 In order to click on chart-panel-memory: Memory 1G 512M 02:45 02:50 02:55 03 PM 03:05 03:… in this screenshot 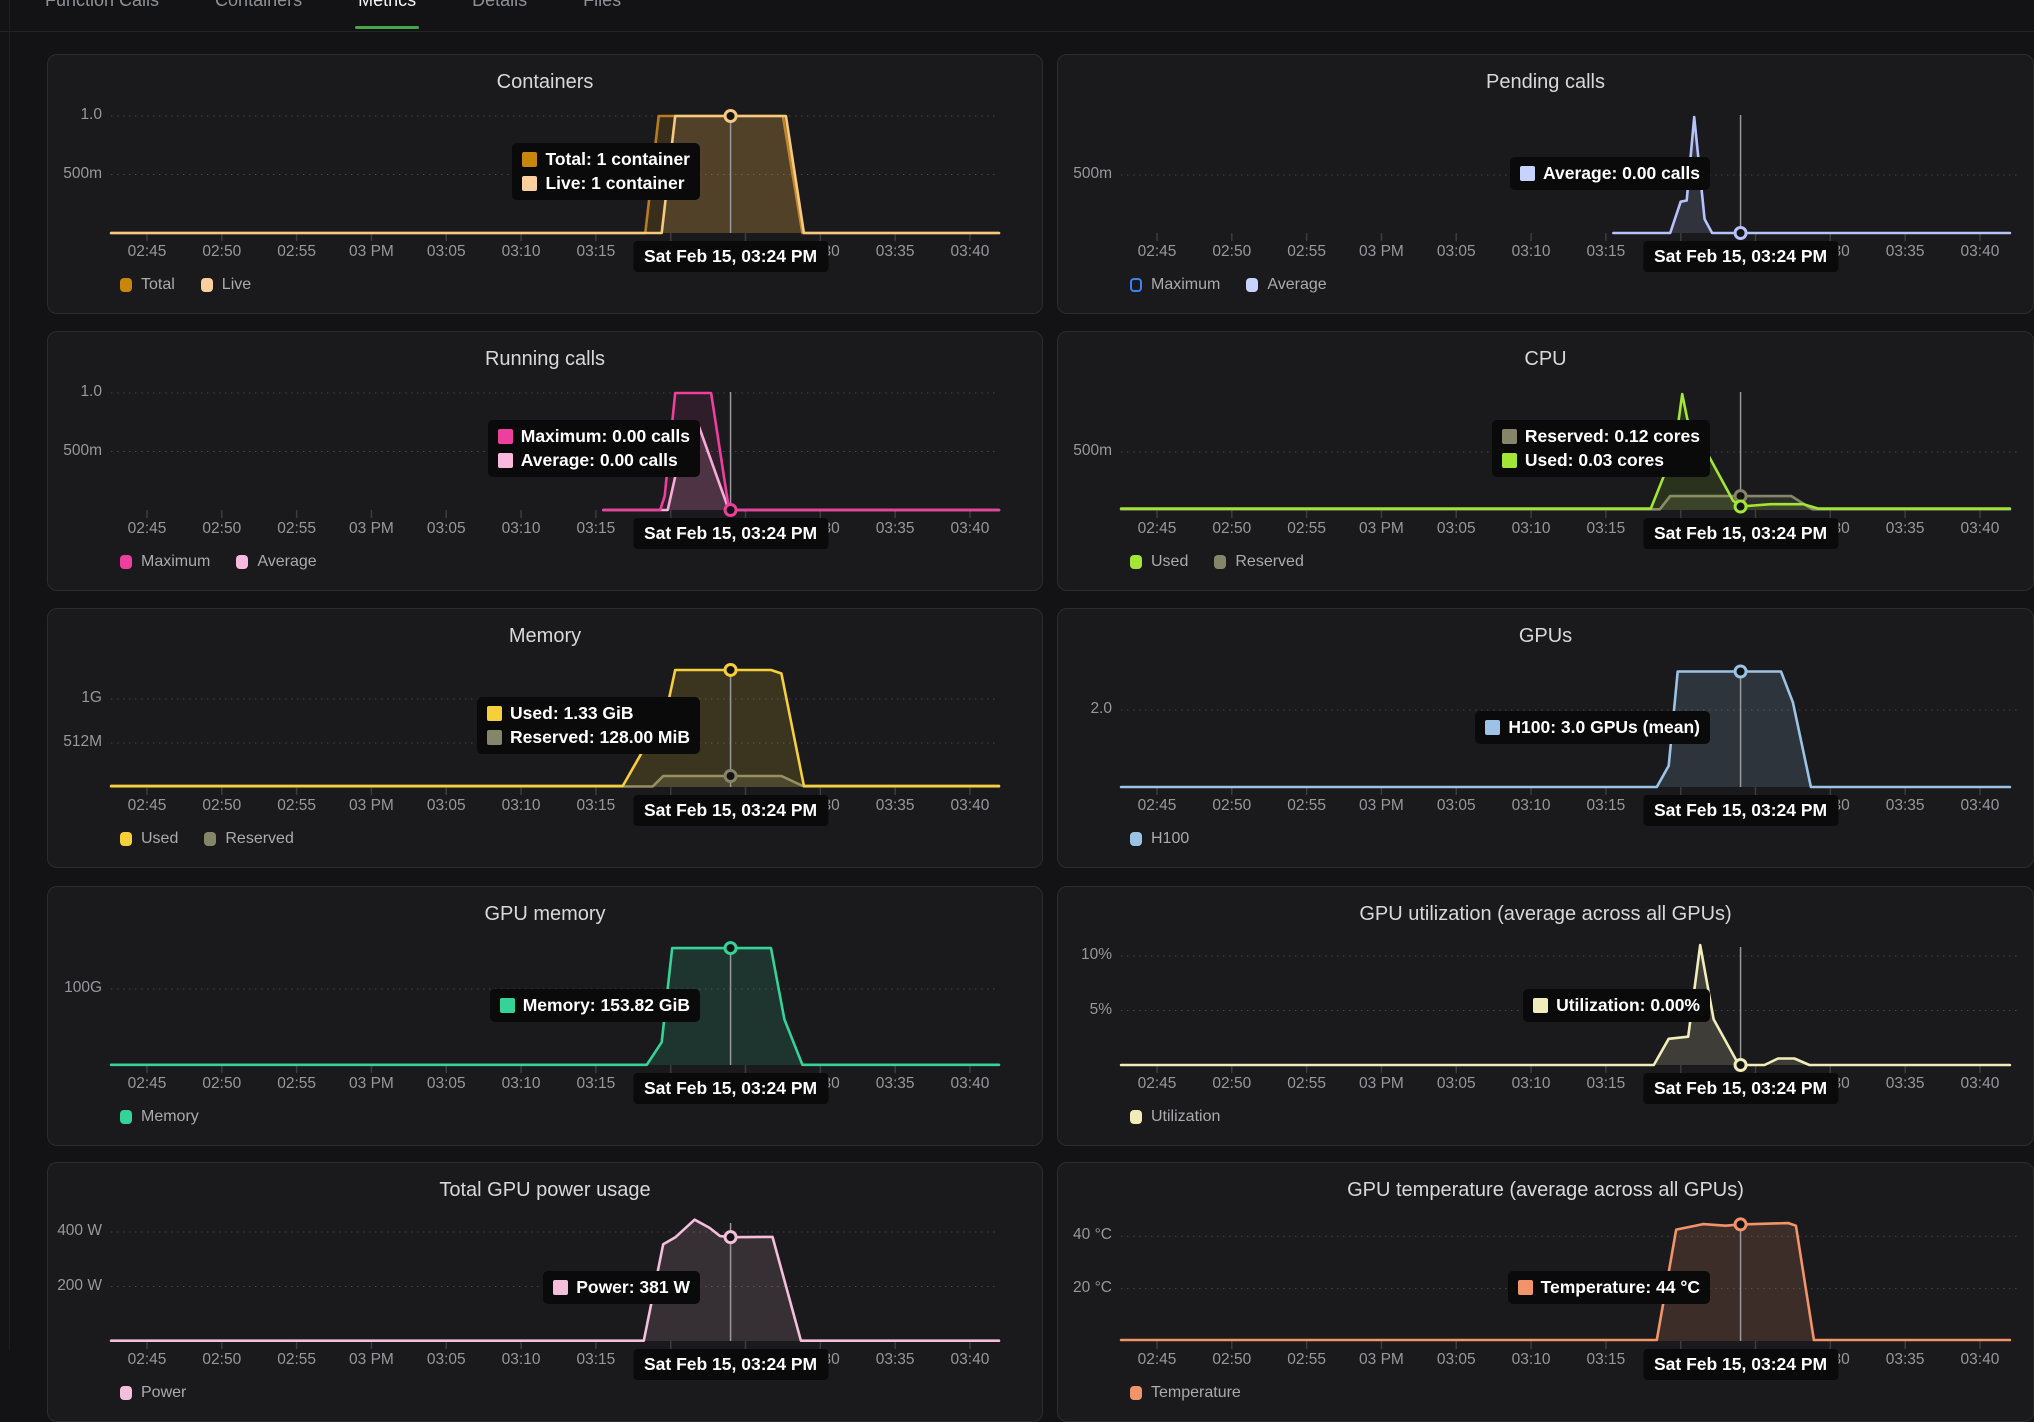, I will do `click(545, 738)`.